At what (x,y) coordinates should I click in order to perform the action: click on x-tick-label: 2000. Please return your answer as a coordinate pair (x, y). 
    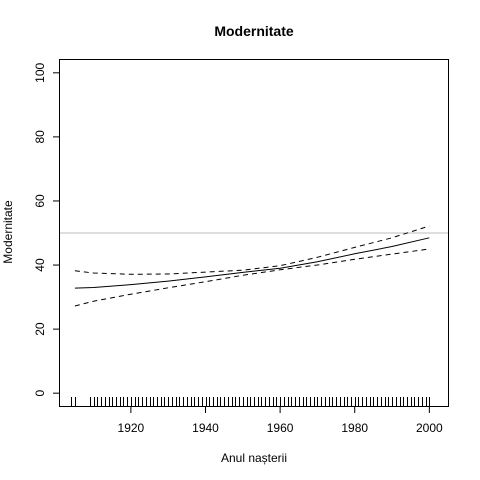
    Looking at the image, I should click on (429, 428).